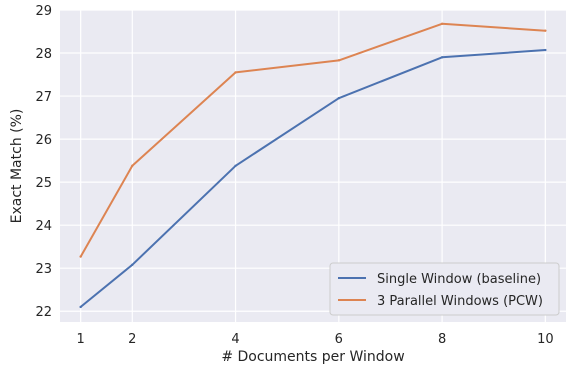 This screenshot has height=372, width=568. Describe the element at coordinates (339, 339) in the screenshot. I see `x-tick-label: 6` at that location.